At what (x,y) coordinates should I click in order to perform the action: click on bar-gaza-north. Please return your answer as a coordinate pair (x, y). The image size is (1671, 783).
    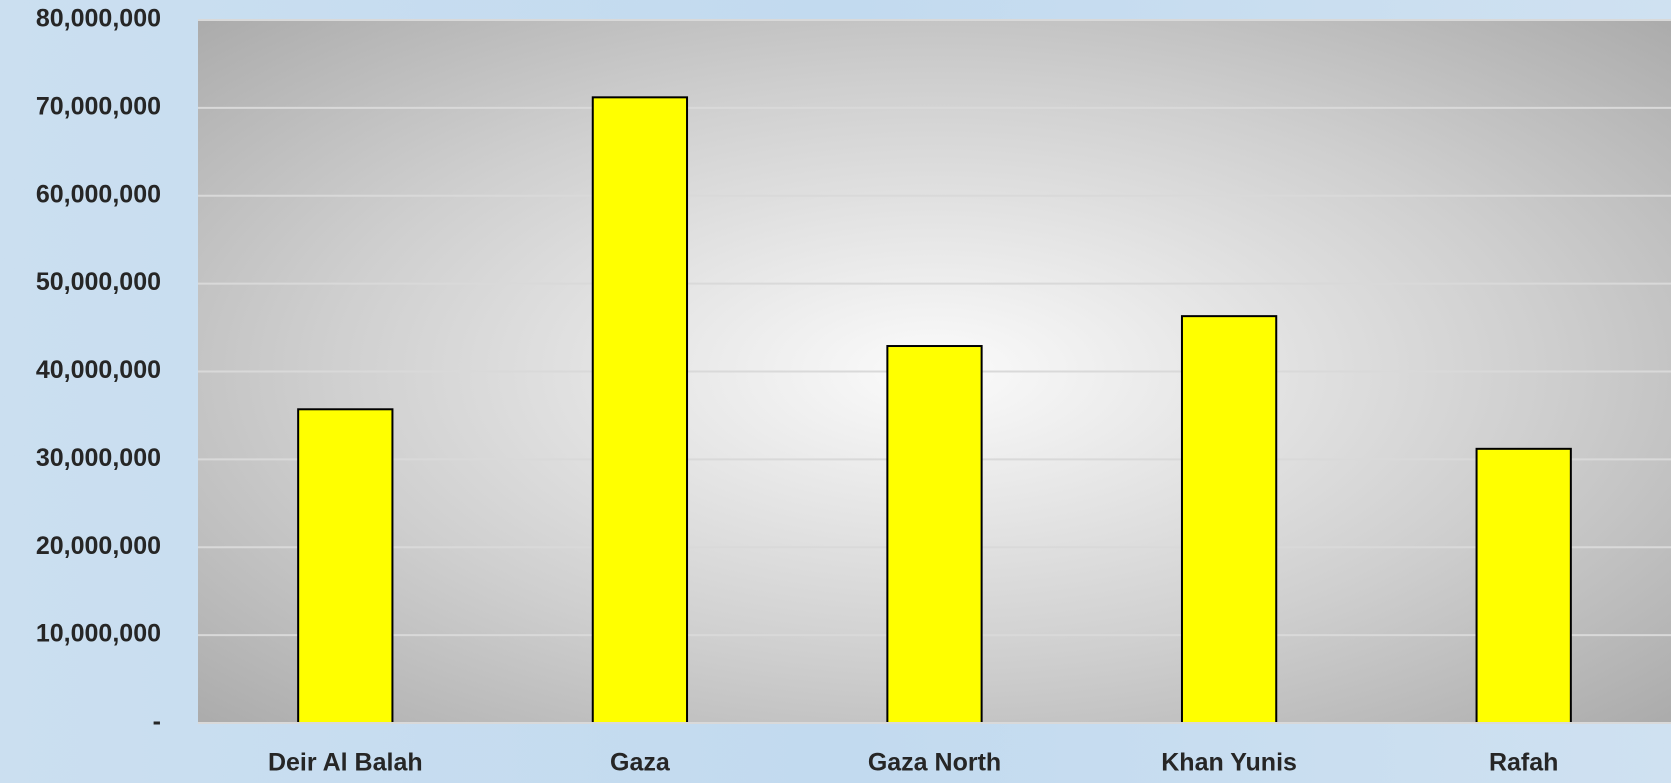
    Looking at the image, I should click on (934, 534).